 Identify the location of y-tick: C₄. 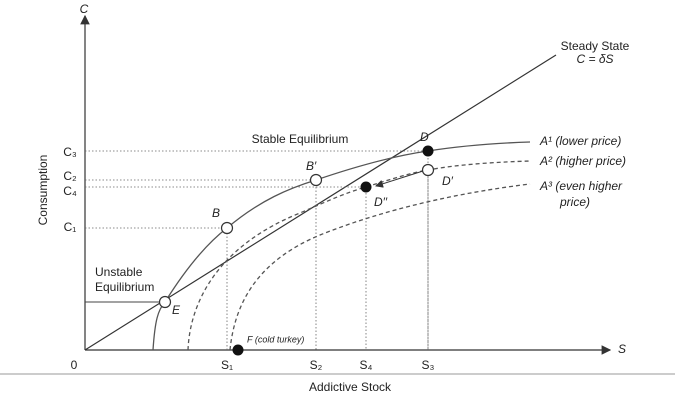
(70, 191).